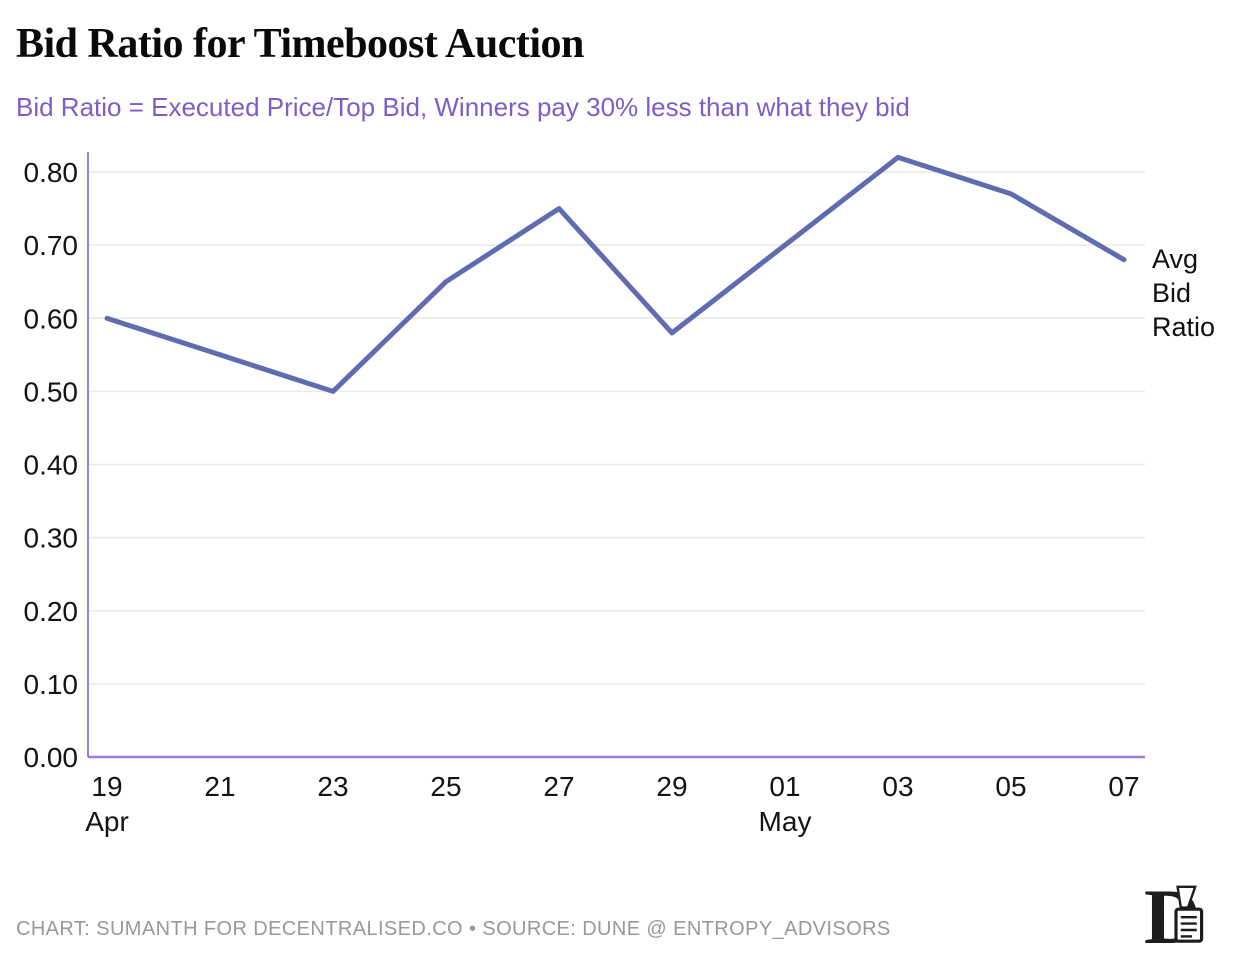  I want to click on series-label-line: Bid, so click(1171, 293).